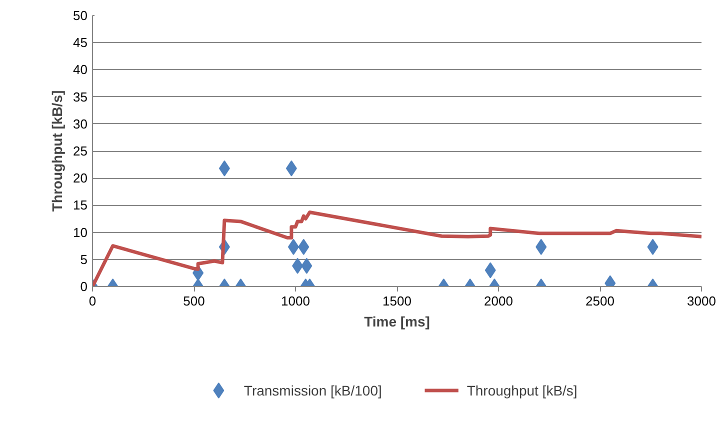 The image size is (724, 433). I want to click on y-tick-label: 40, so click(80, 70).